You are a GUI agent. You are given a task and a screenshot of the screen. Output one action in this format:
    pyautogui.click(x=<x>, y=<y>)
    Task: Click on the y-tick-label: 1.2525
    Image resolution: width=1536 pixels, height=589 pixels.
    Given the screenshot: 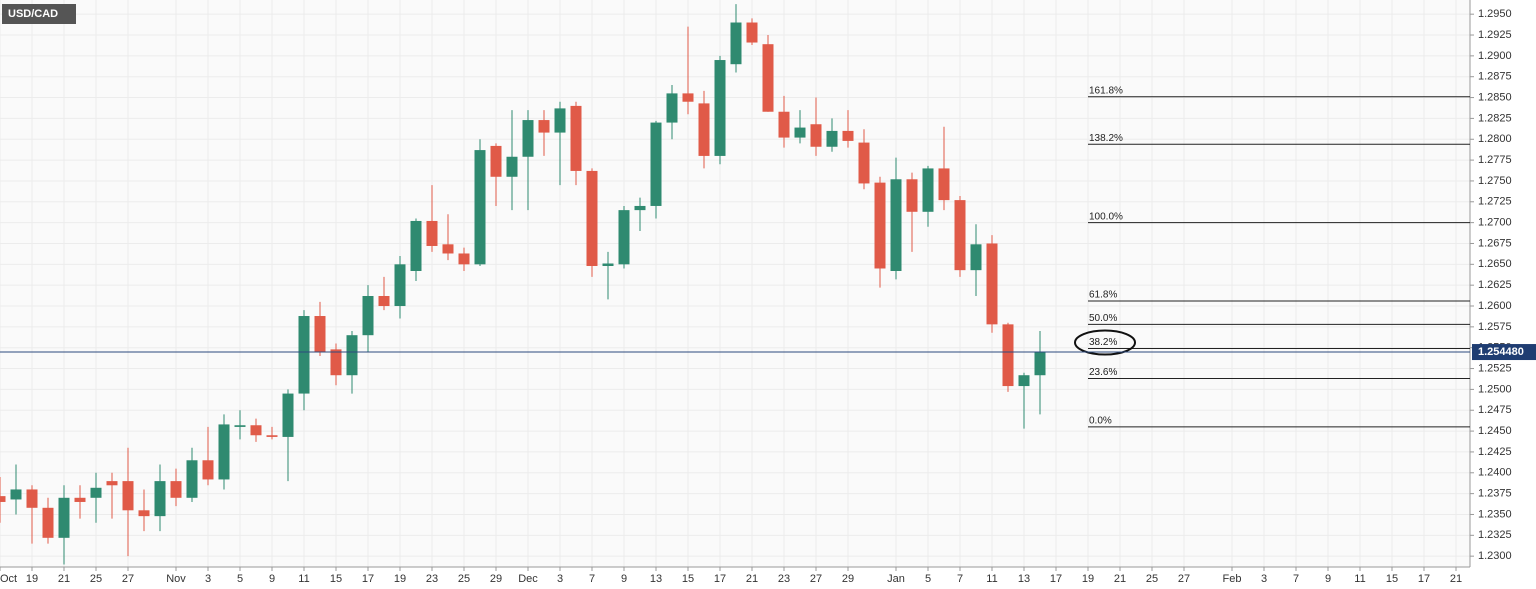 What is the action you would take?
    pyautogui.click(x=1495, y=368)
    